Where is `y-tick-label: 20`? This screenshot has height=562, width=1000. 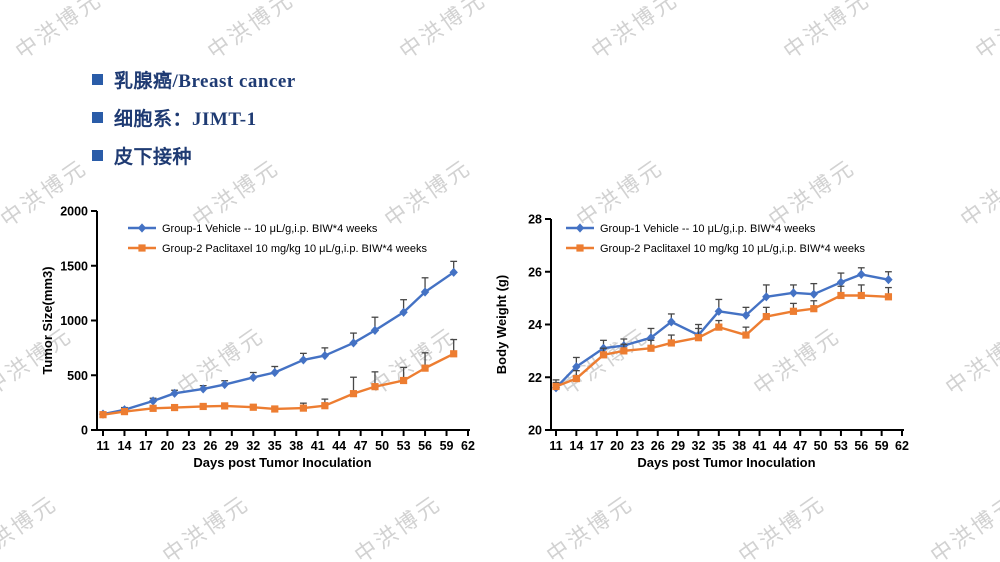
y-tick-label: 20 is located at coordinates (535, 431).